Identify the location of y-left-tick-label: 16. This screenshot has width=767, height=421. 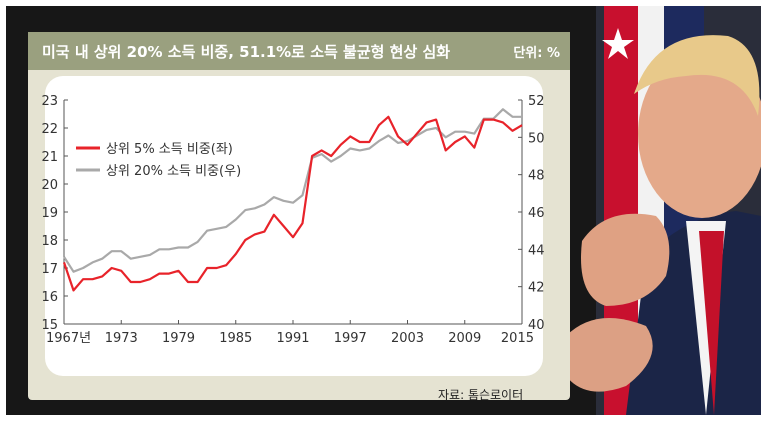
(49, 297).